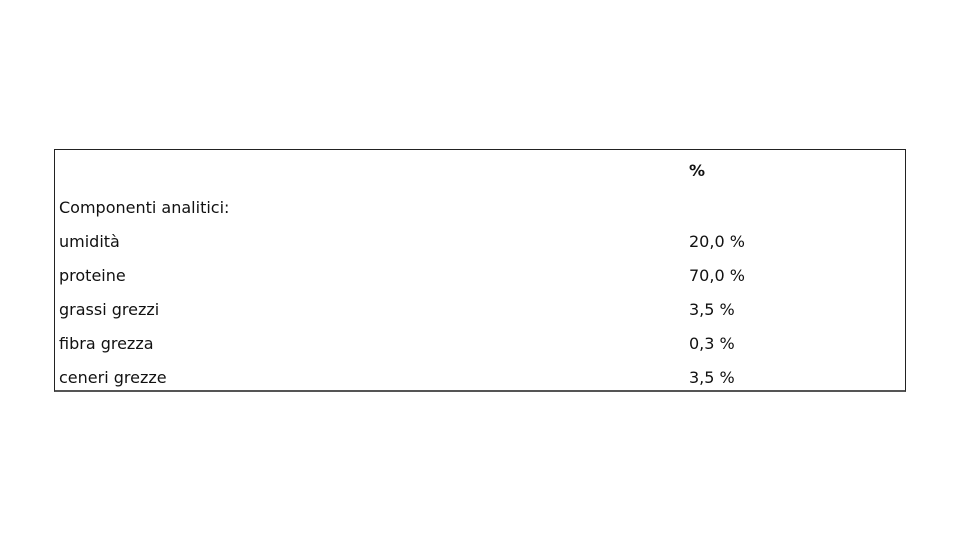 This screenshot has height=540, width=960. Describe the element at coordinates (480, 377) in the screenshot. I see `table-row: ceneri grezze 3,5 %` at that location.